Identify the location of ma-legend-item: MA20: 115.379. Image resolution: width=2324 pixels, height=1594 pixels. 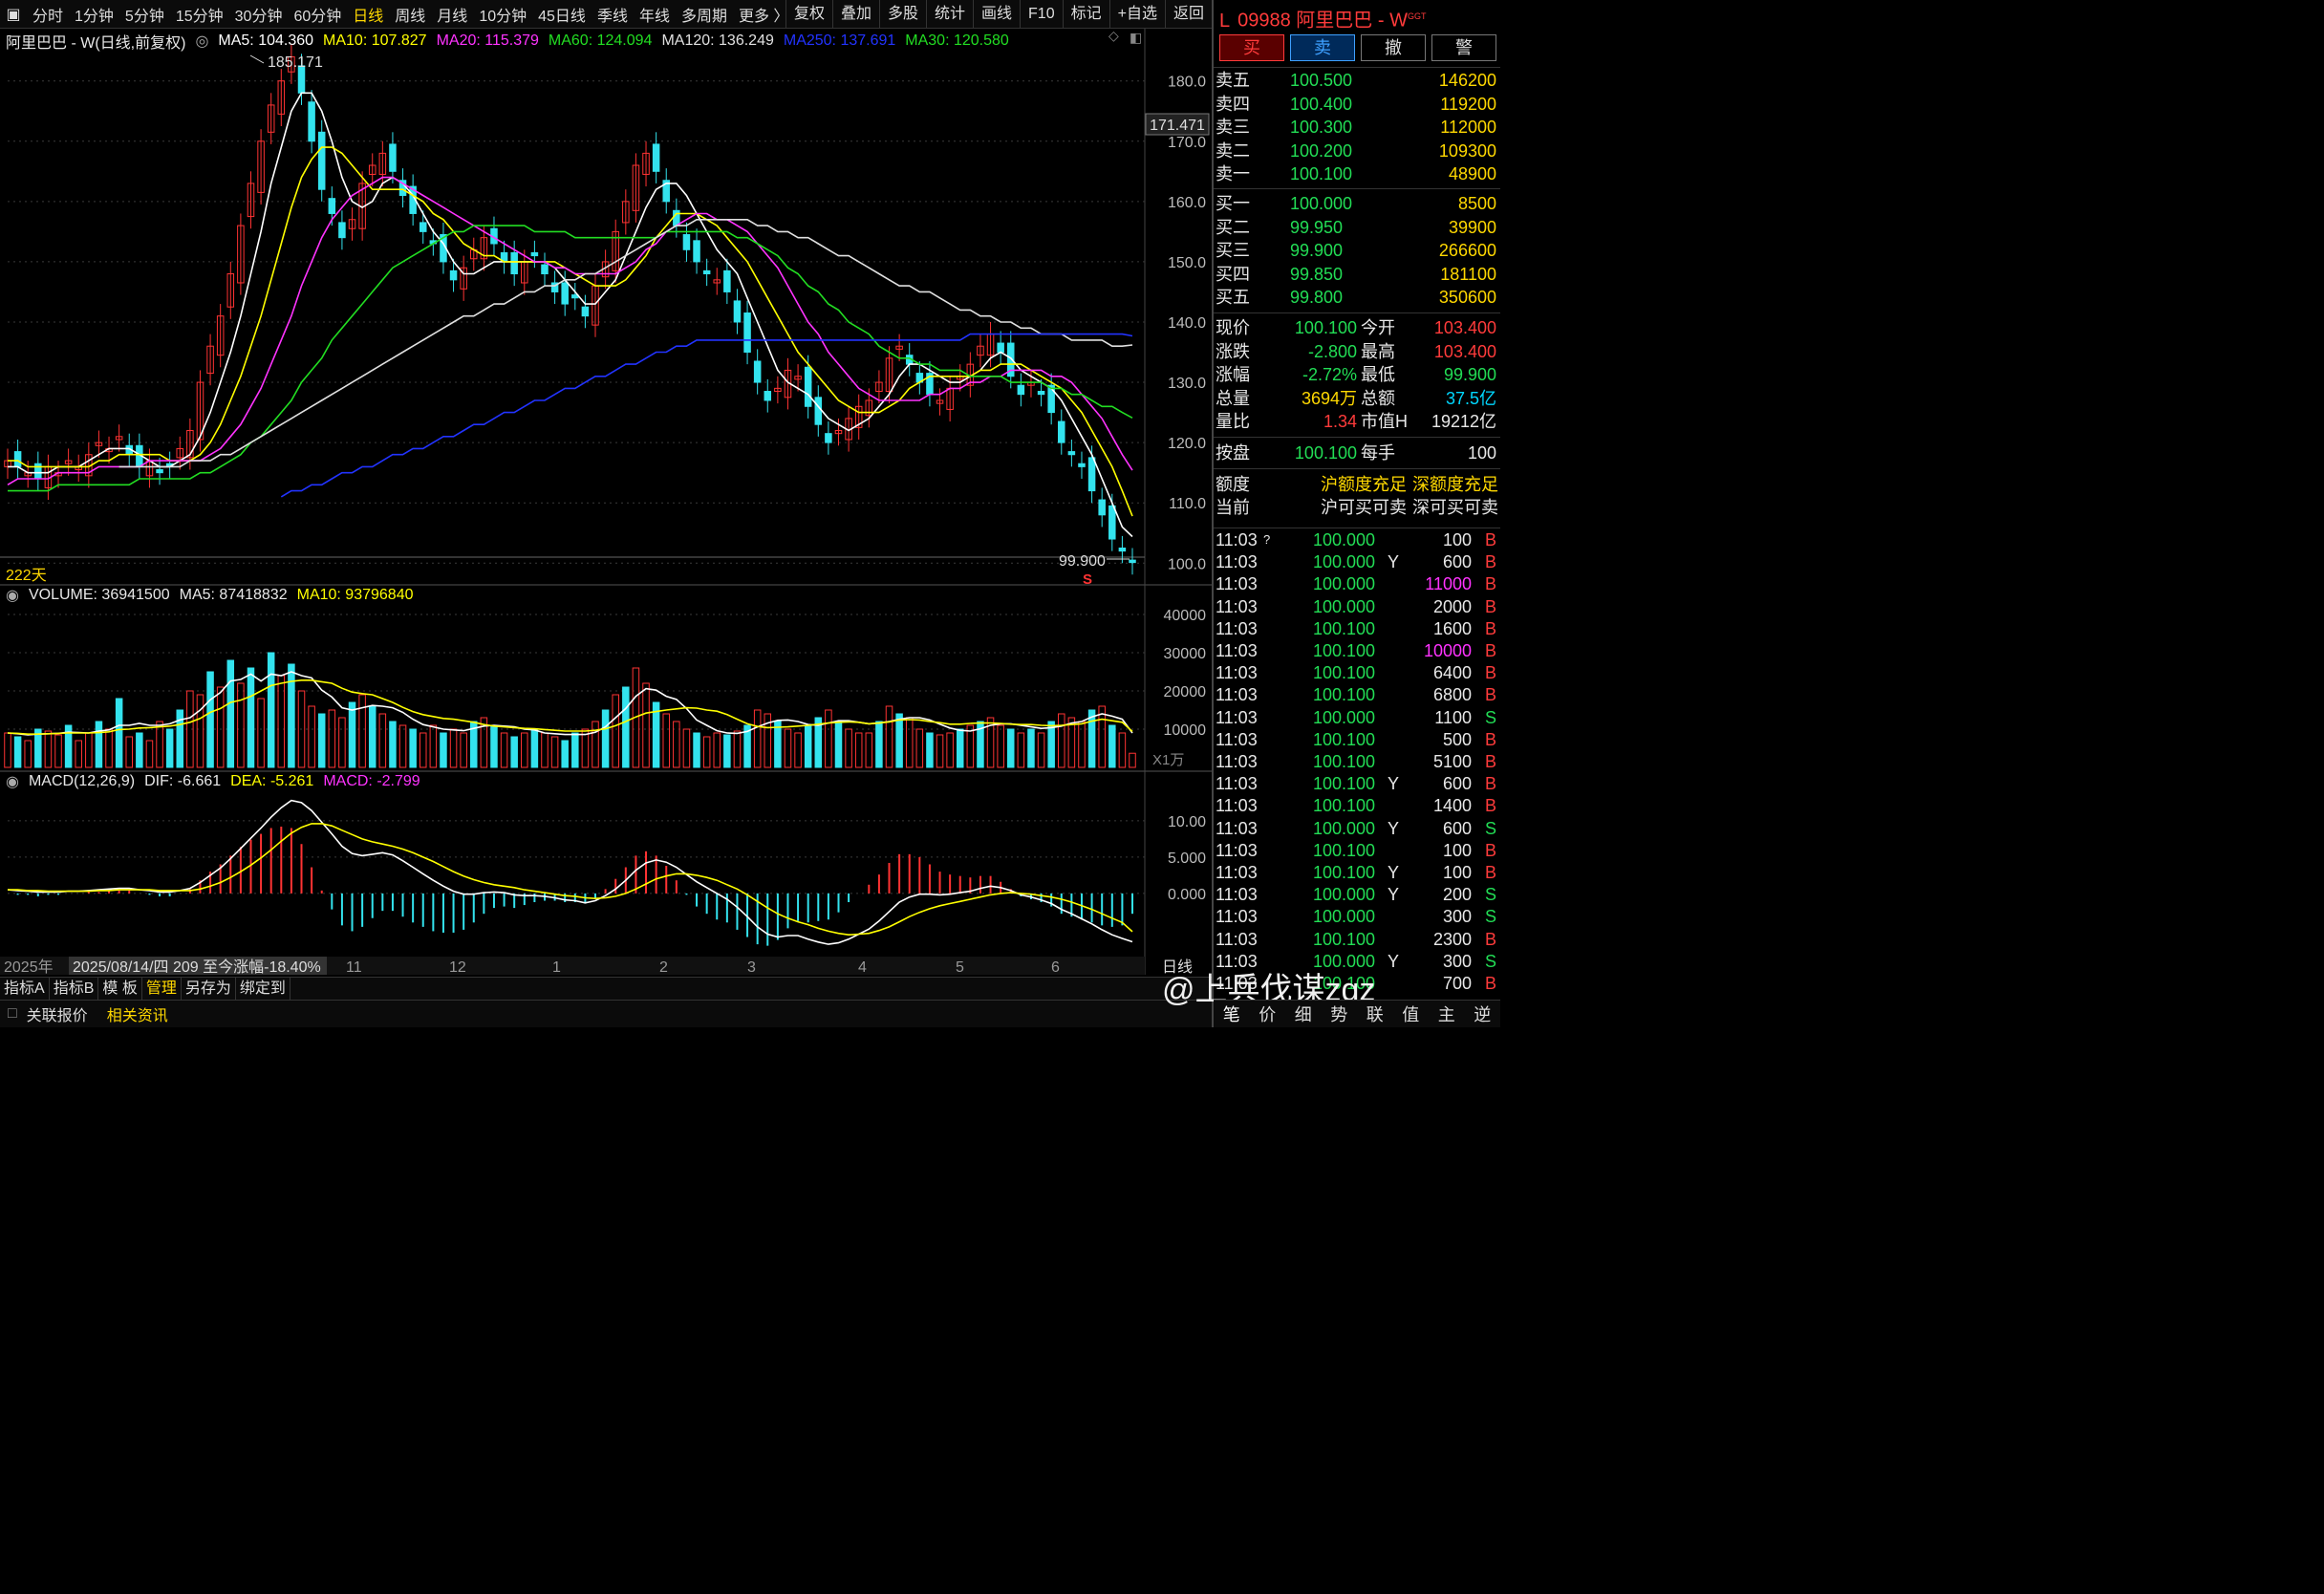
(487, 41).